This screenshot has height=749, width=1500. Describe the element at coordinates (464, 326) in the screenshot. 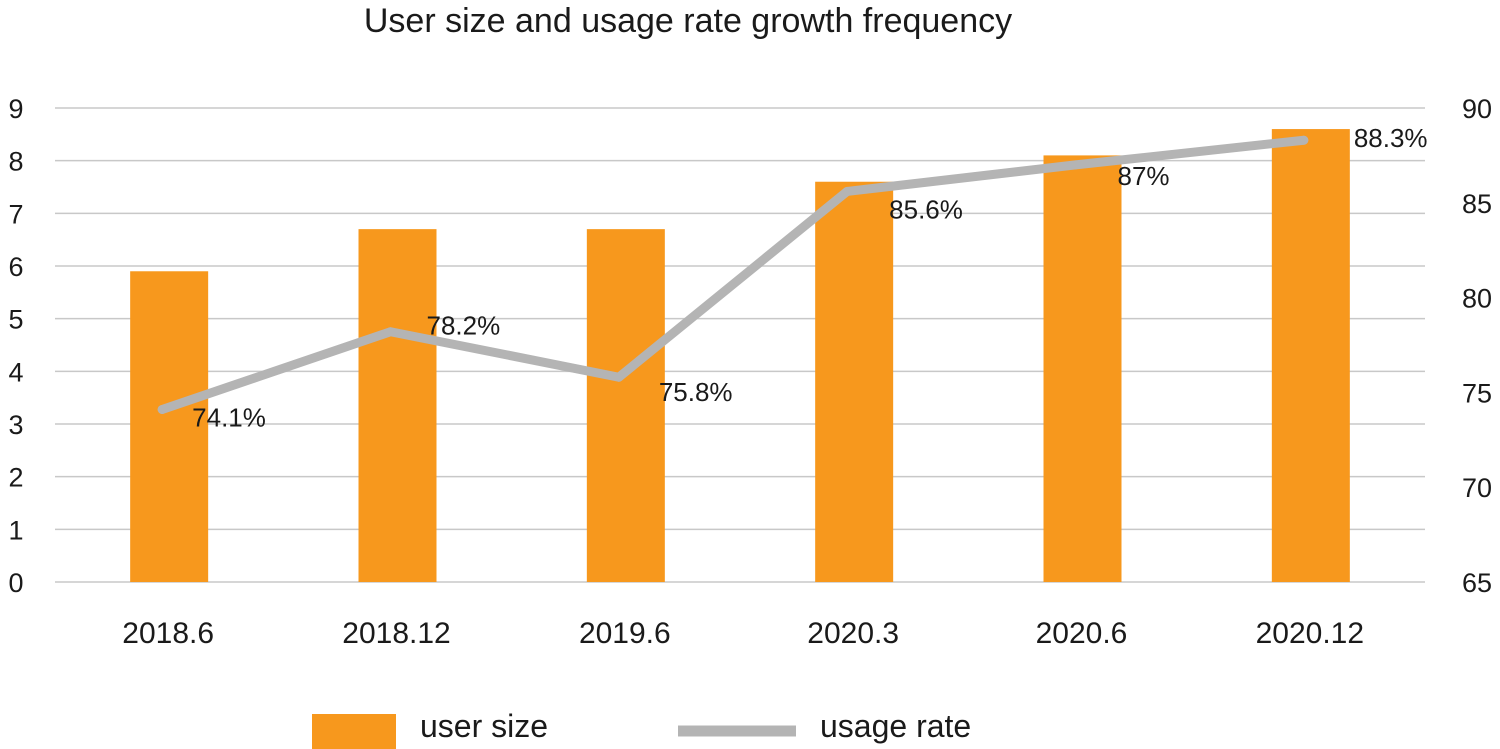

I see `data-label-2018.12: 78.2%` at that location.